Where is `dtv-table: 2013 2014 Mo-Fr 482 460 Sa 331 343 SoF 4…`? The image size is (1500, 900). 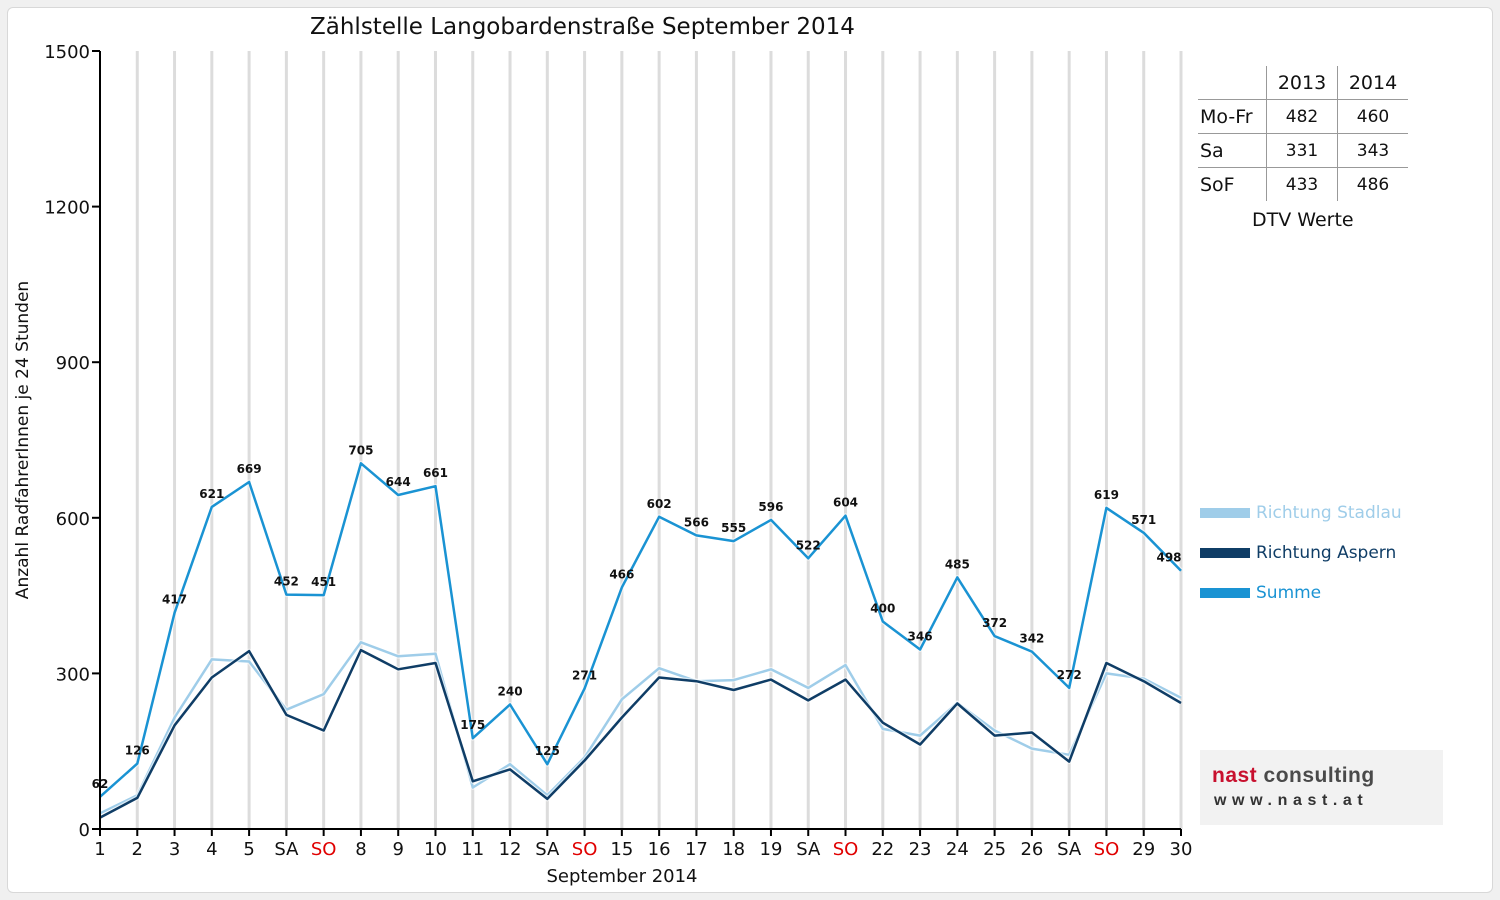 dtv-table: 2013 2014 Mo-Fr 482 460 Sa 331 343 SoF 4… is located at coordinates (1303, 133).